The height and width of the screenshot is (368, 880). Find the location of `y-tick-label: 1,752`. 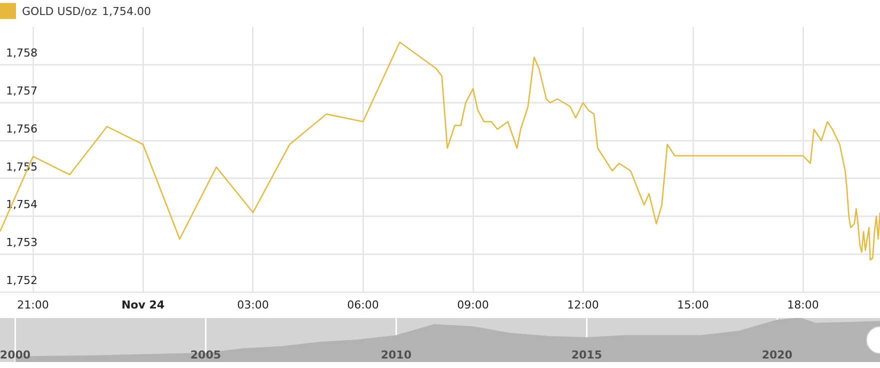

y-tick-label: 1,752 is located at coordinates (22, 280).